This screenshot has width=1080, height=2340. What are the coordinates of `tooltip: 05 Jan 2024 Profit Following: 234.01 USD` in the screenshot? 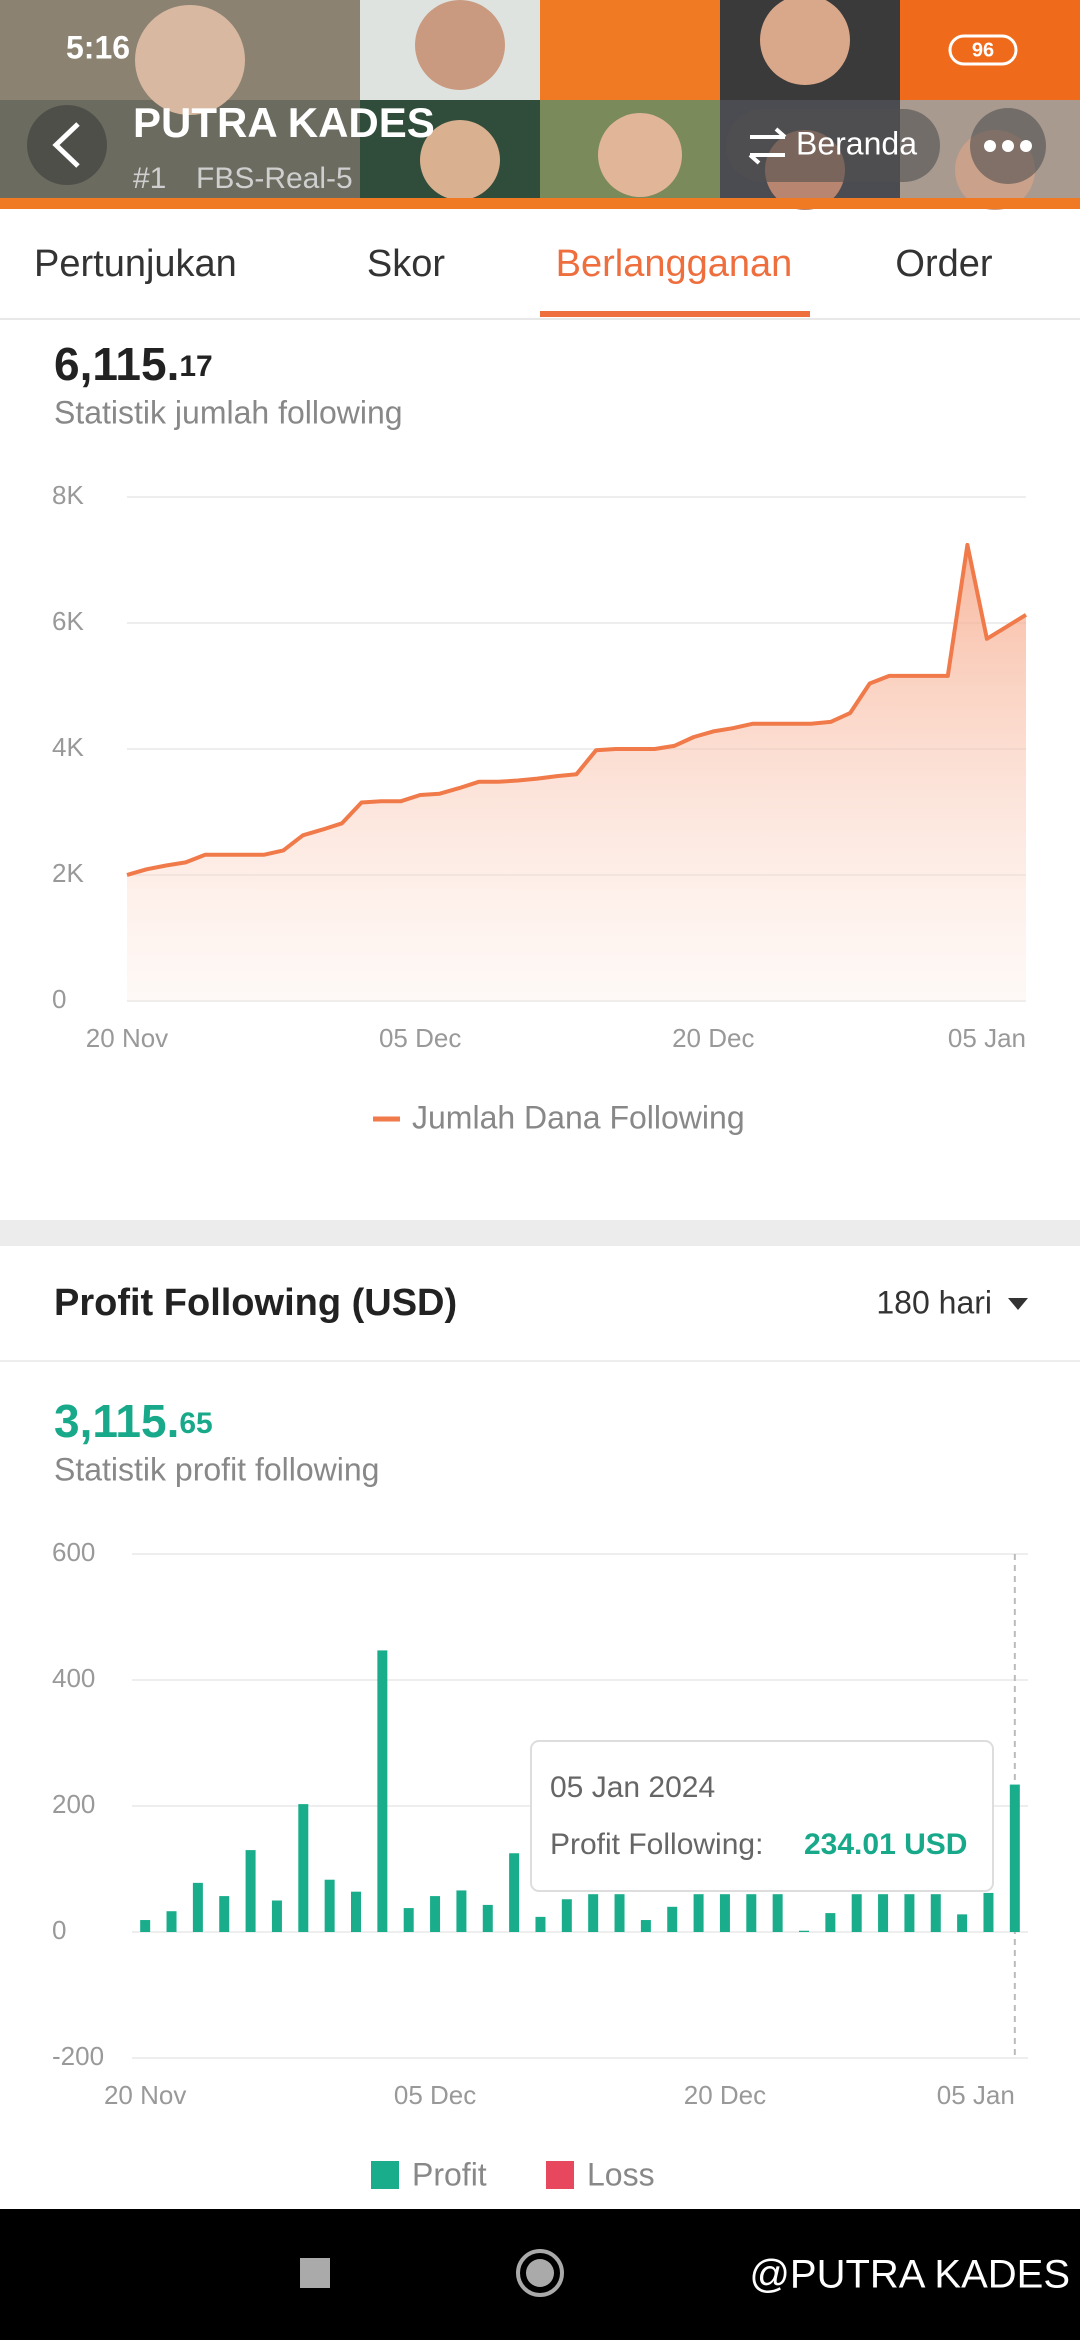 It's located at (762, 1816).